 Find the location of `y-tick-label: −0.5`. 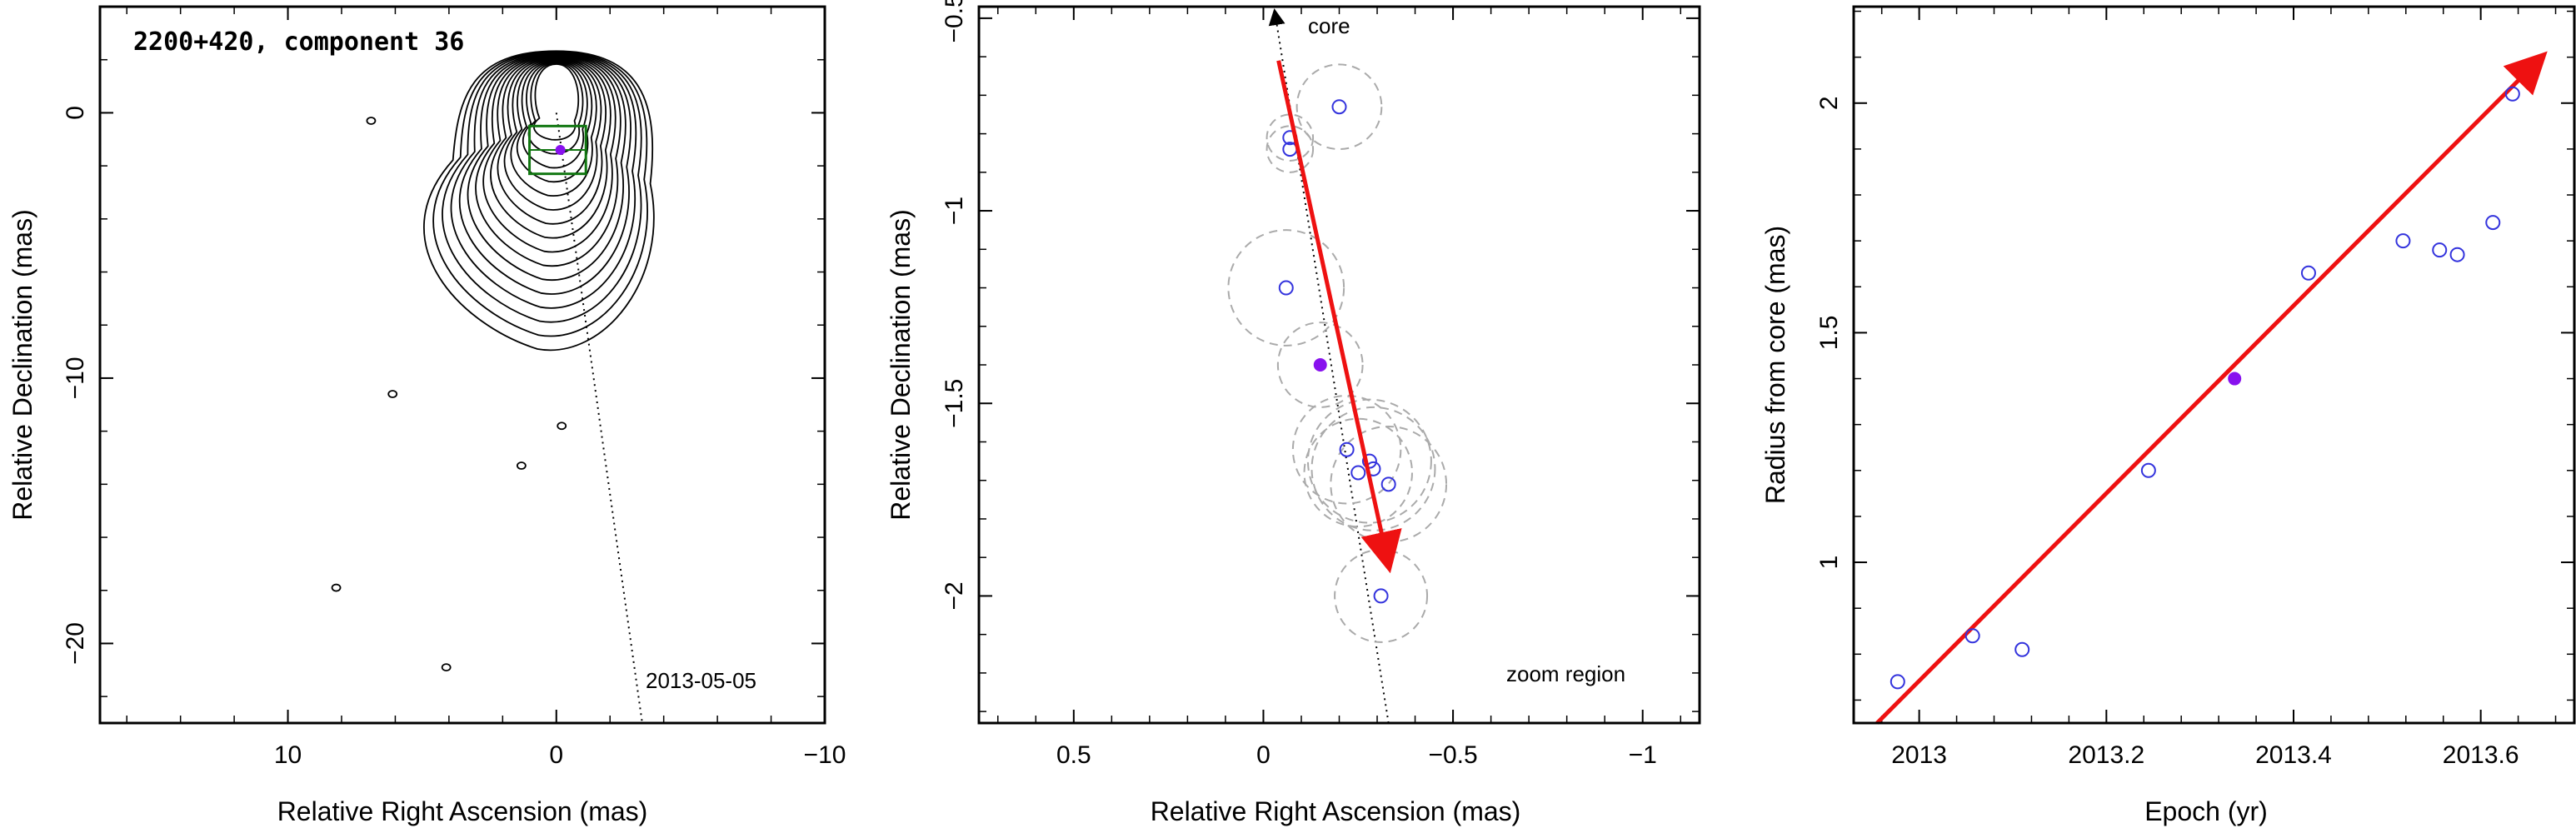

y-tick-label: −0.5 is located at coordinates (954, 21).